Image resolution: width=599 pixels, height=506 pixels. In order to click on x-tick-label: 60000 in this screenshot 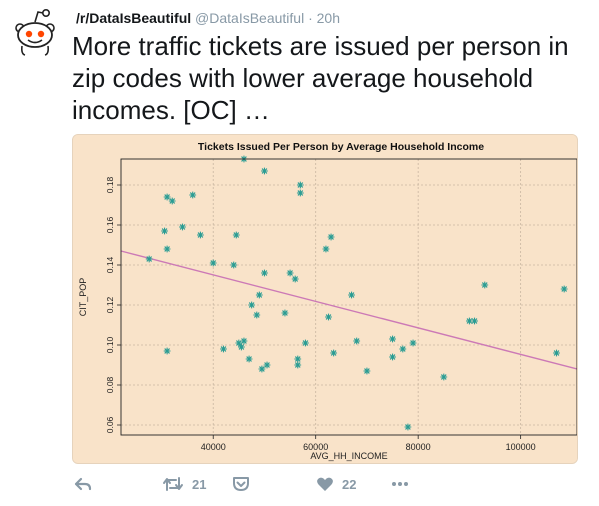, I will do `click(315, 447)`.